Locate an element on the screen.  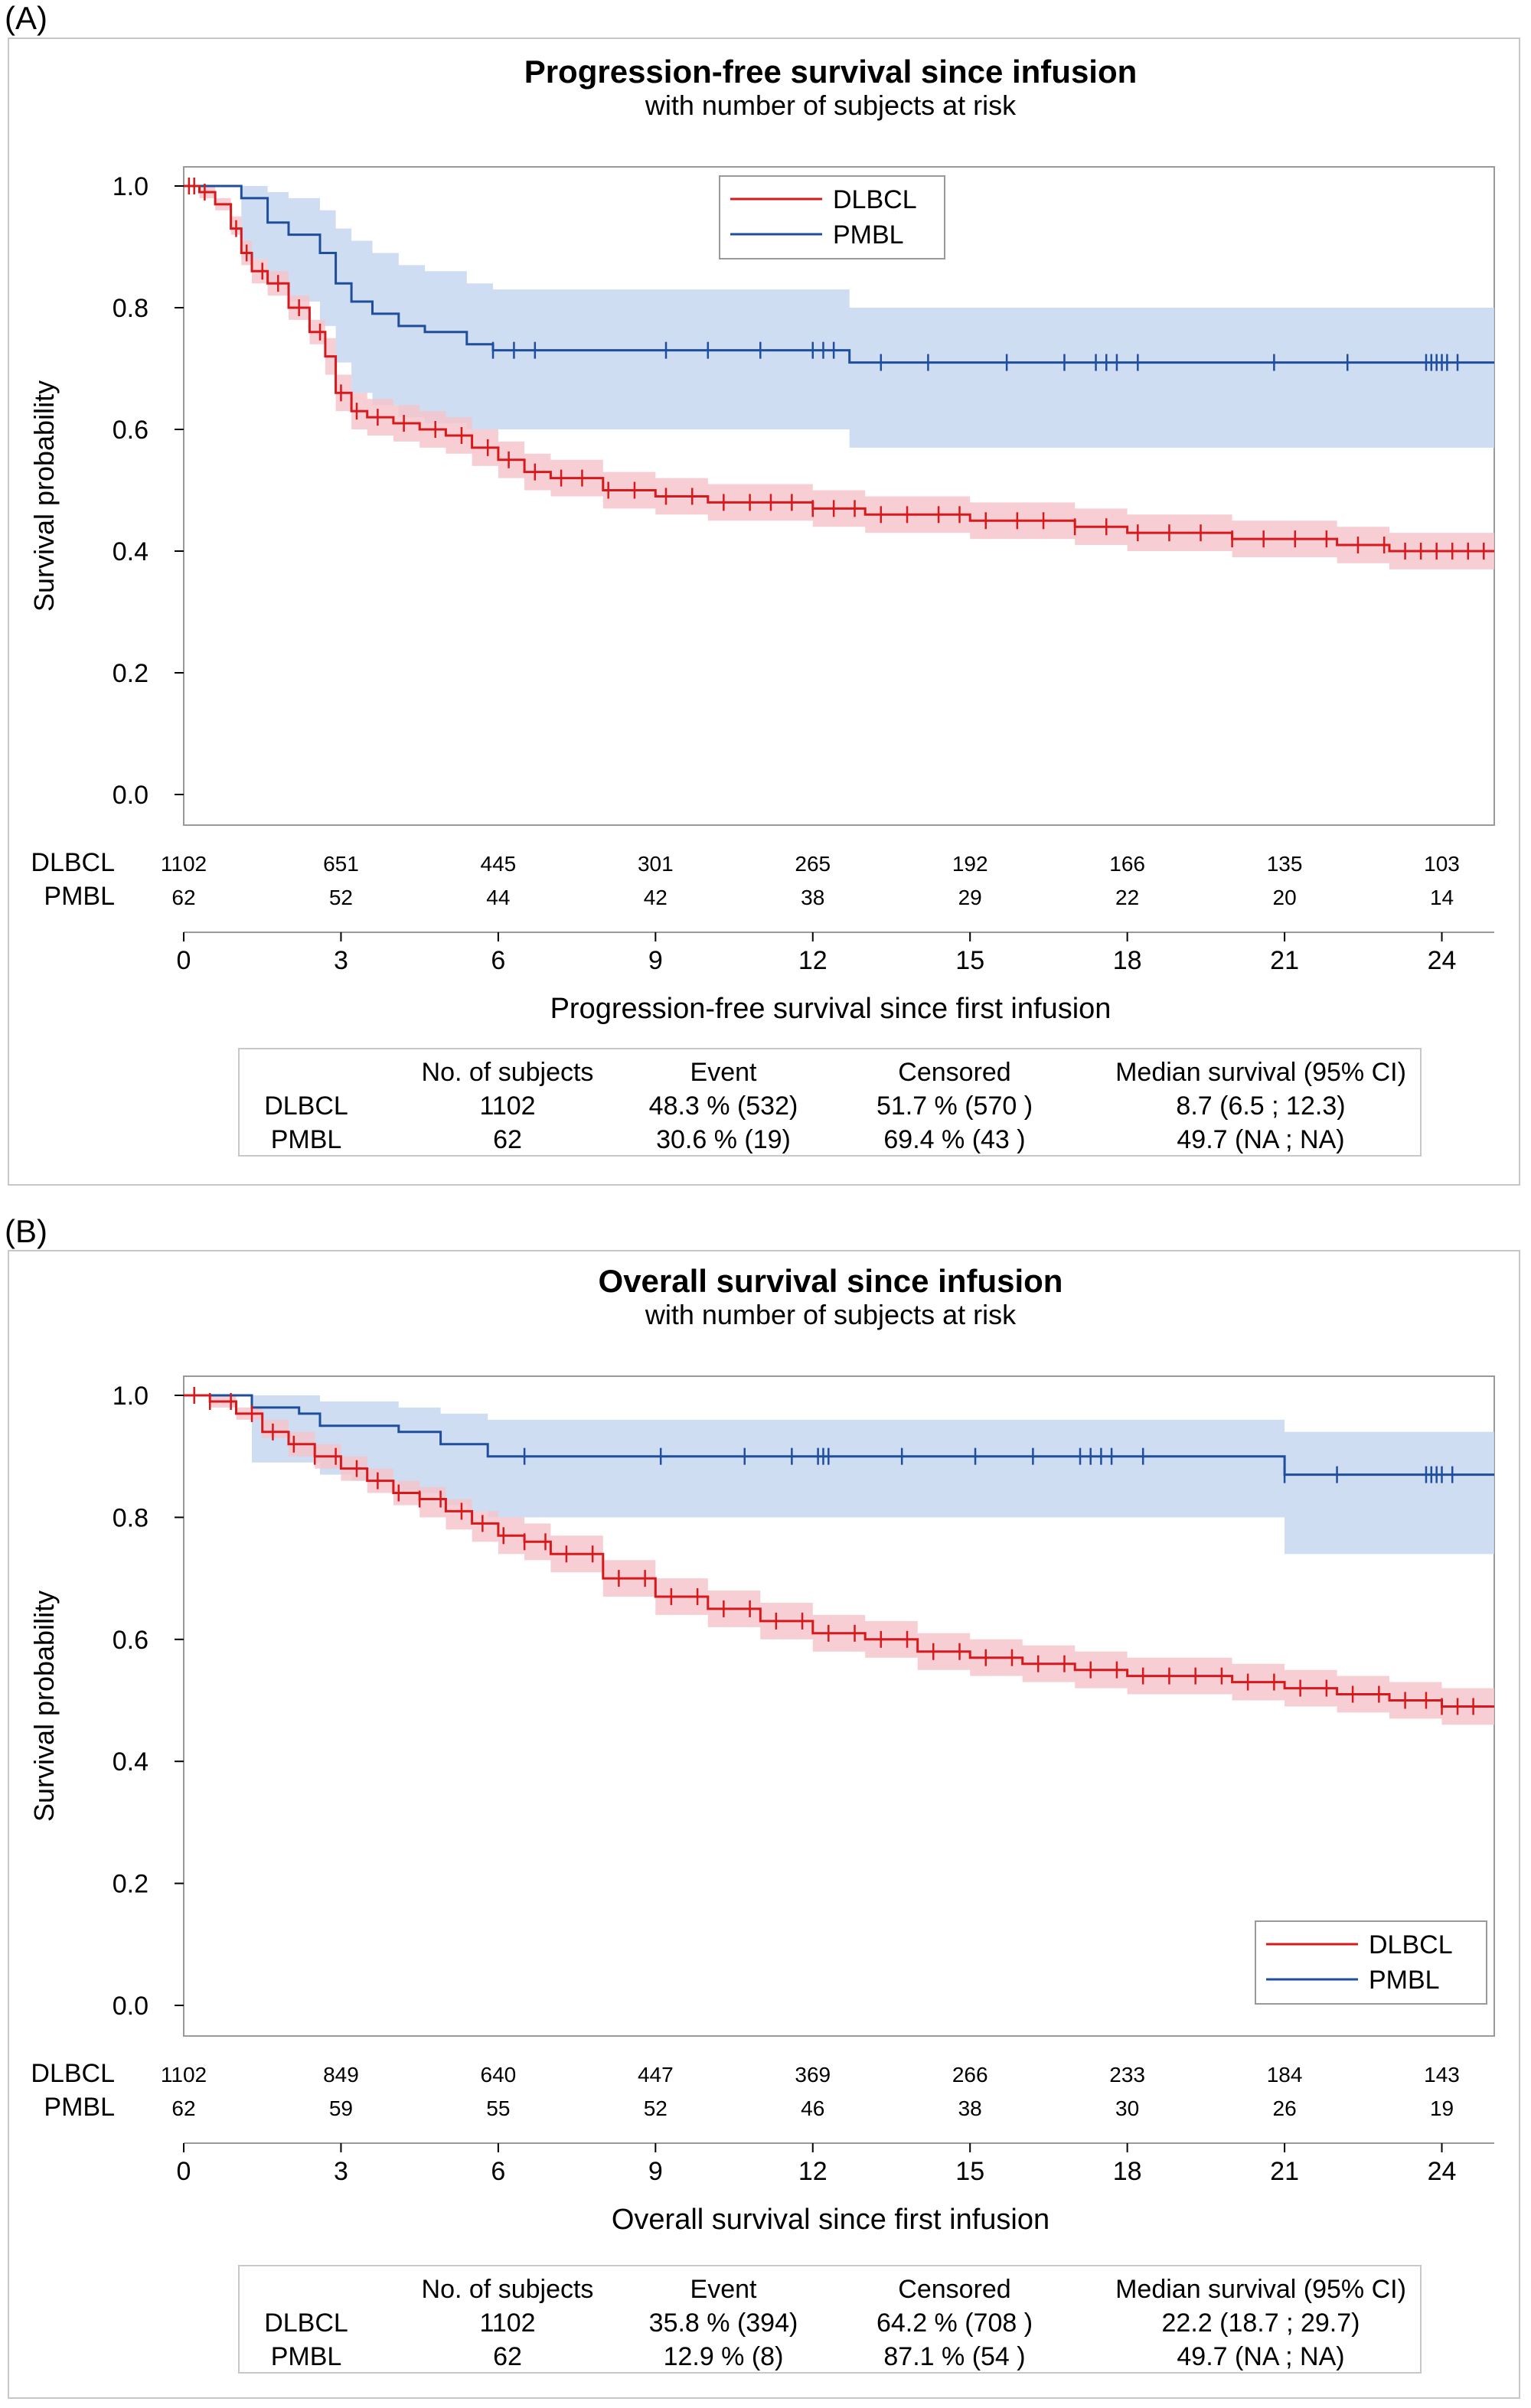
risk-count: 447 is located at coordinates (656, 2075).